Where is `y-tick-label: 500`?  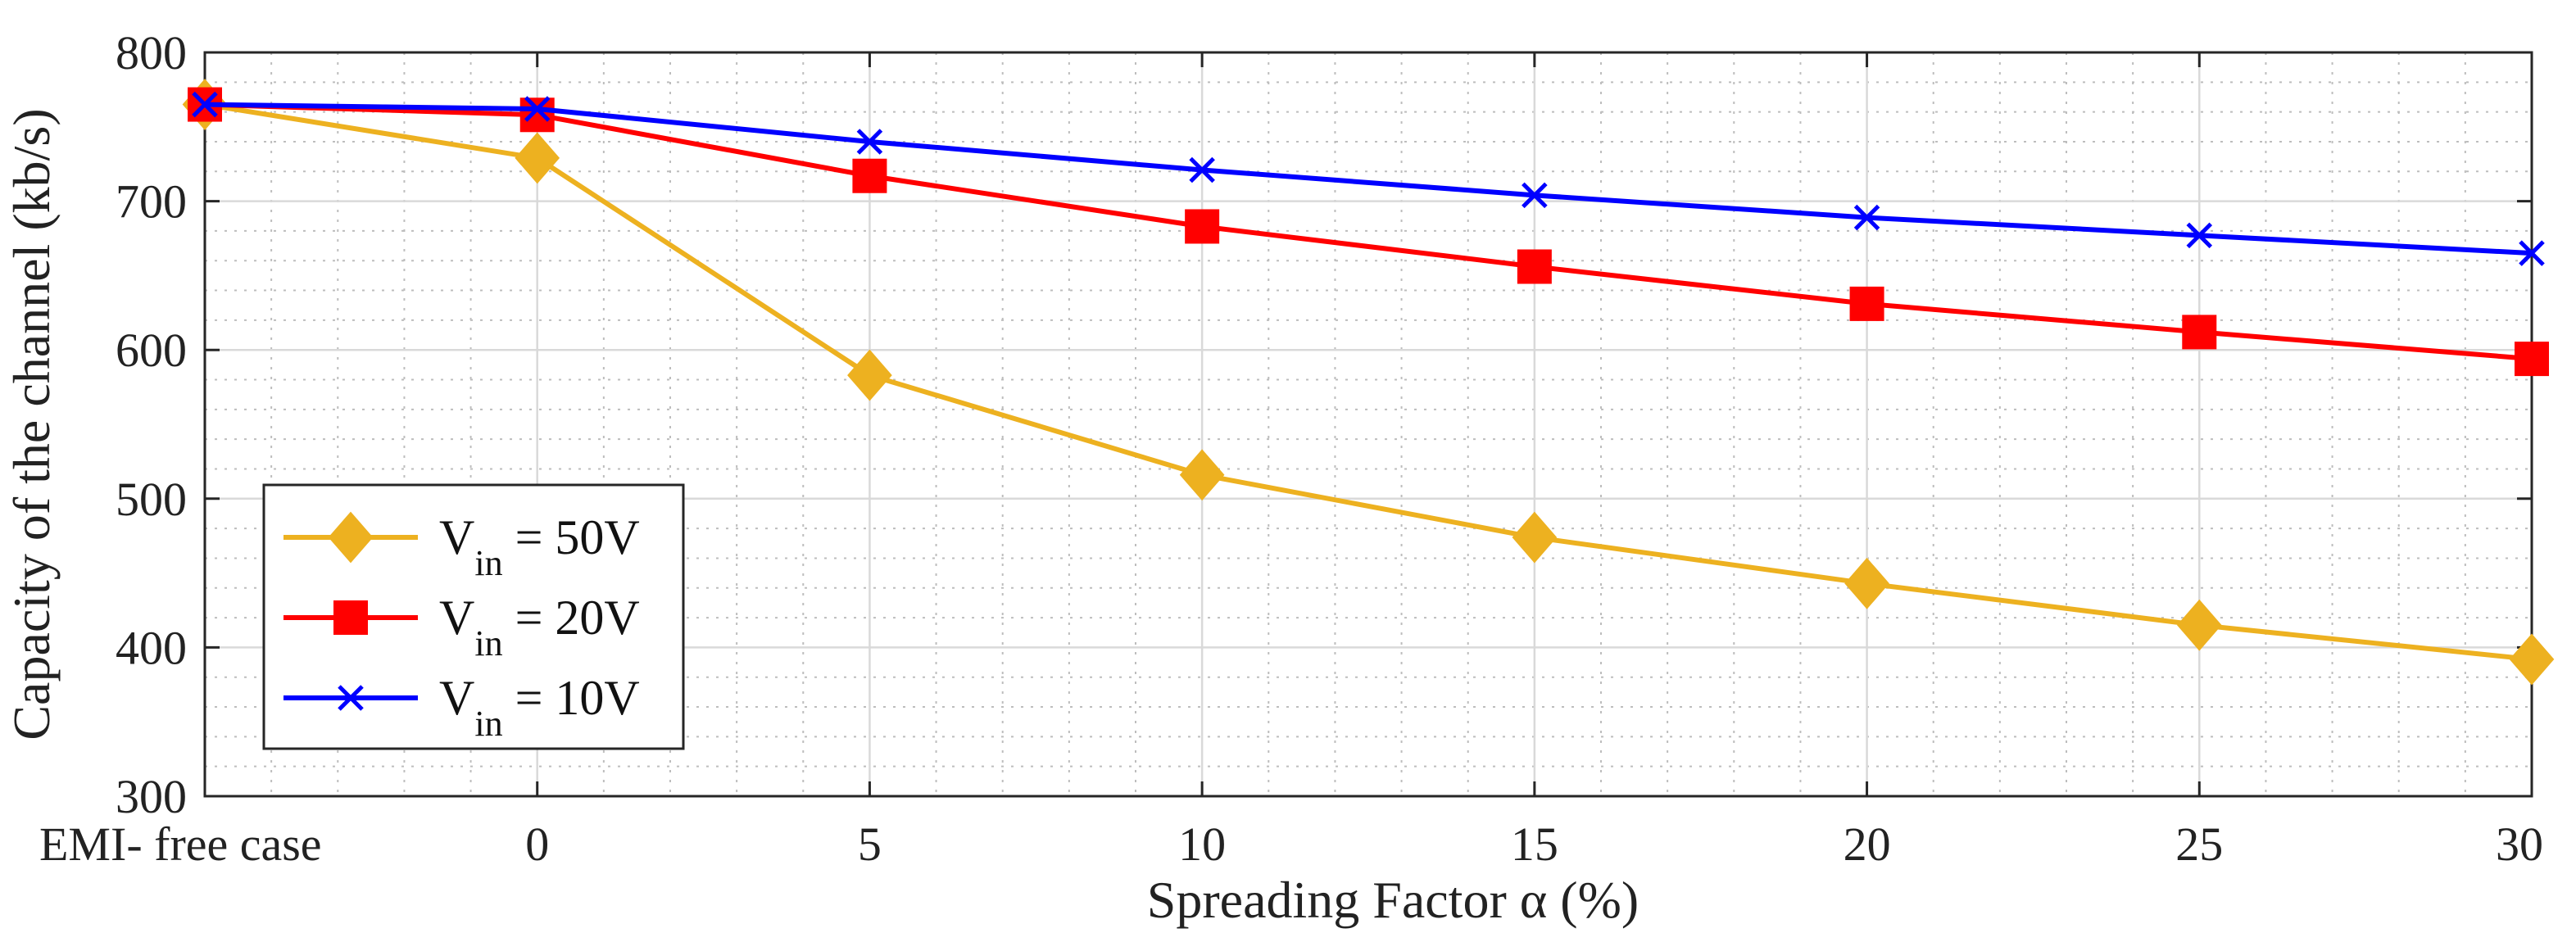
y-tick-label: 500 is located at coordinates (151, 500).